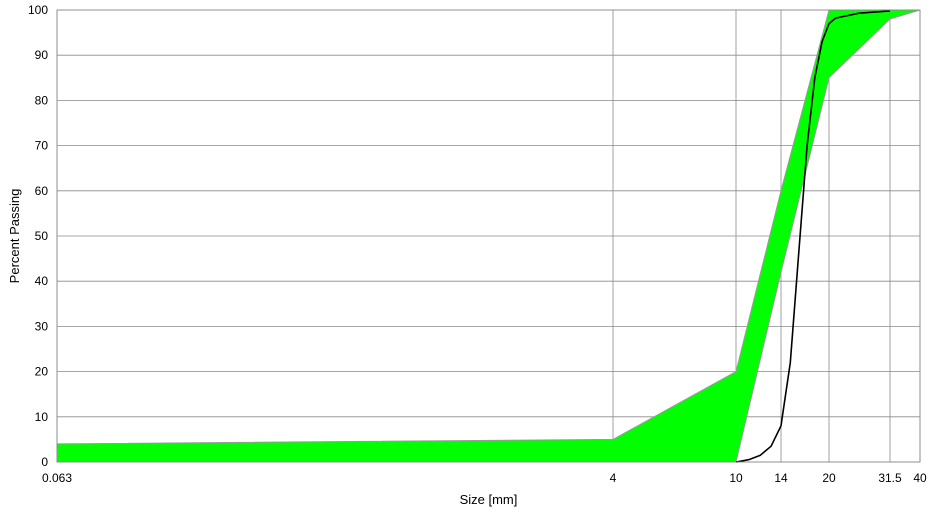 This screenshot has width=933, height=514. I want to click on series-layer, so click(813, 236).